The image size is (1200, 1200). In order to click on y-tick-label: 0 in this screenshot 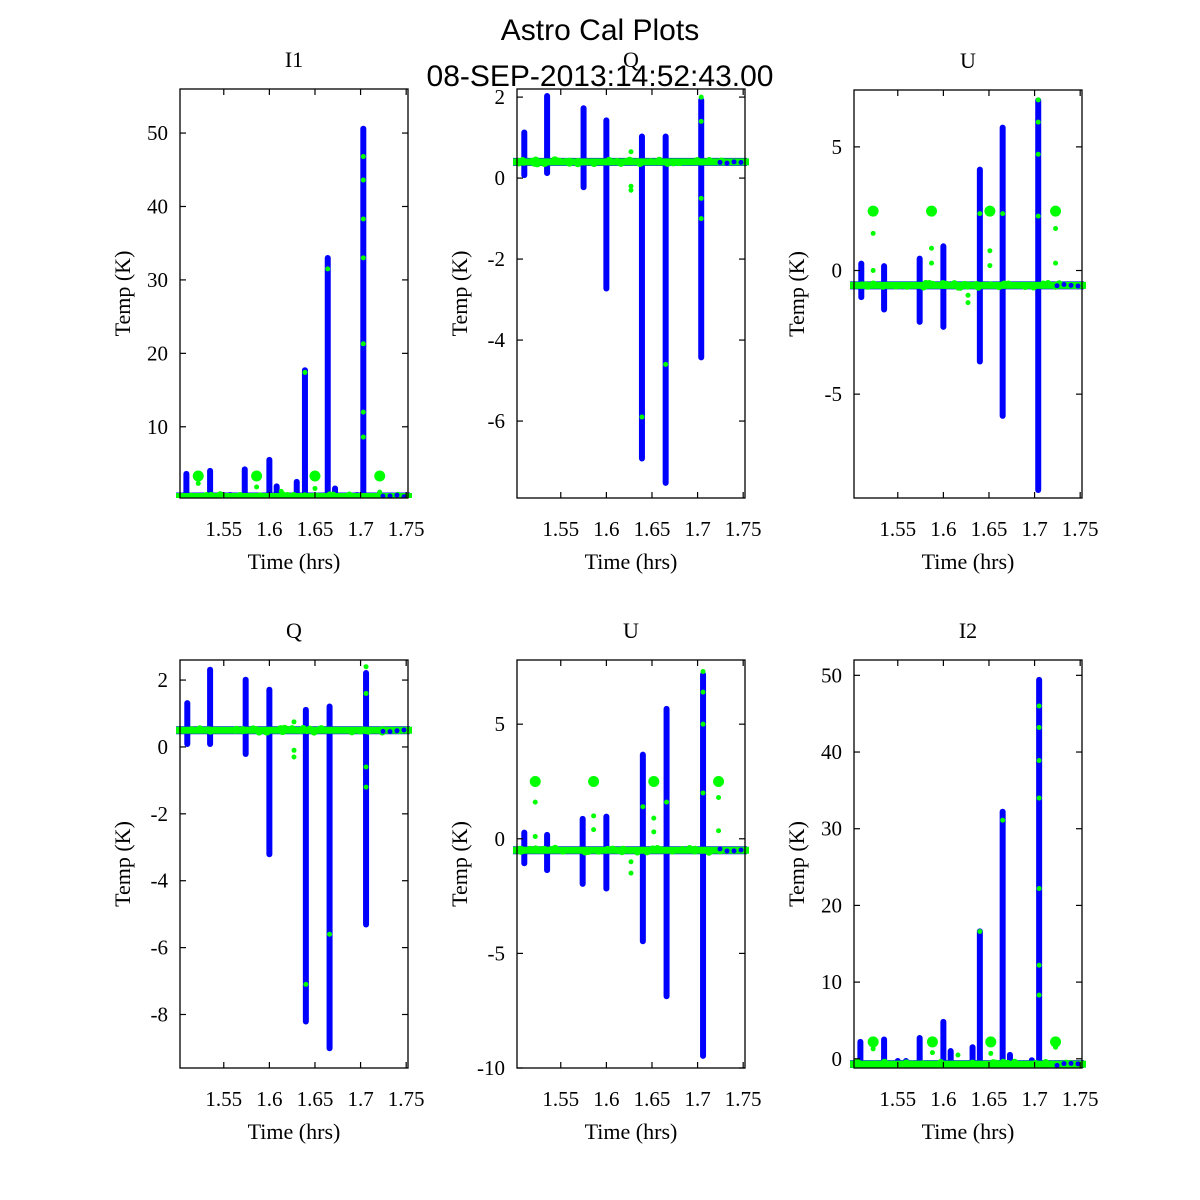, I will do `click(163, 747)`.